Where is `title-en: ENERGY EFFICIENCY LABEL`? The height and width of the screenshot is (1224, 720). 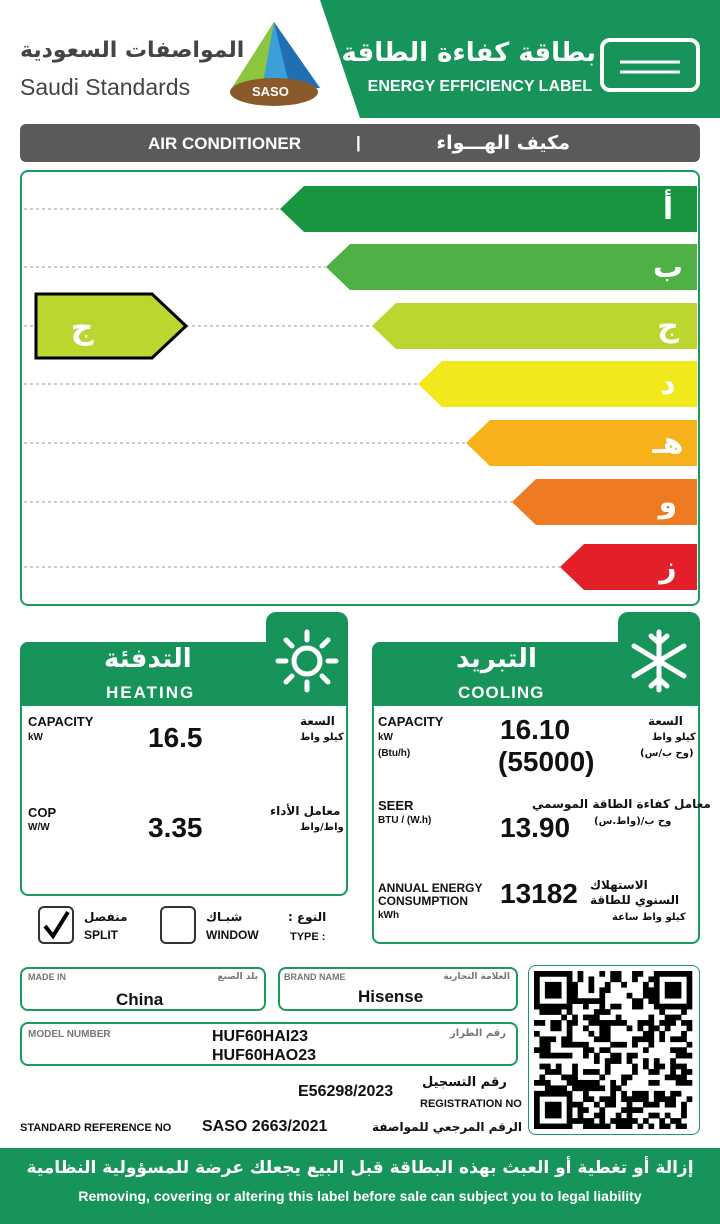
title-en: ENERGY EFFICIENCY LABEL is located at coordinates (479, 86).